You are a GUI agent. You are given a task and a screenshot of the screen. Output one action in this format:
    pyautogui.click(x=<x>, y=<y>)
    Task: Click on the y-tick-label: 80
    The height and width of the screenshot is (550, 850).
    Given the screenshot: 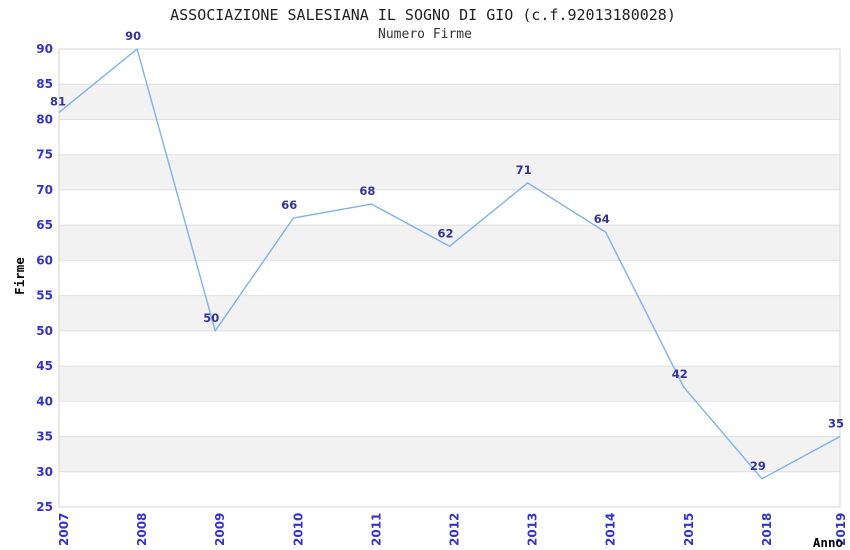 What is the action you would take?
    pyautogui.click(x=44, y=119)
    